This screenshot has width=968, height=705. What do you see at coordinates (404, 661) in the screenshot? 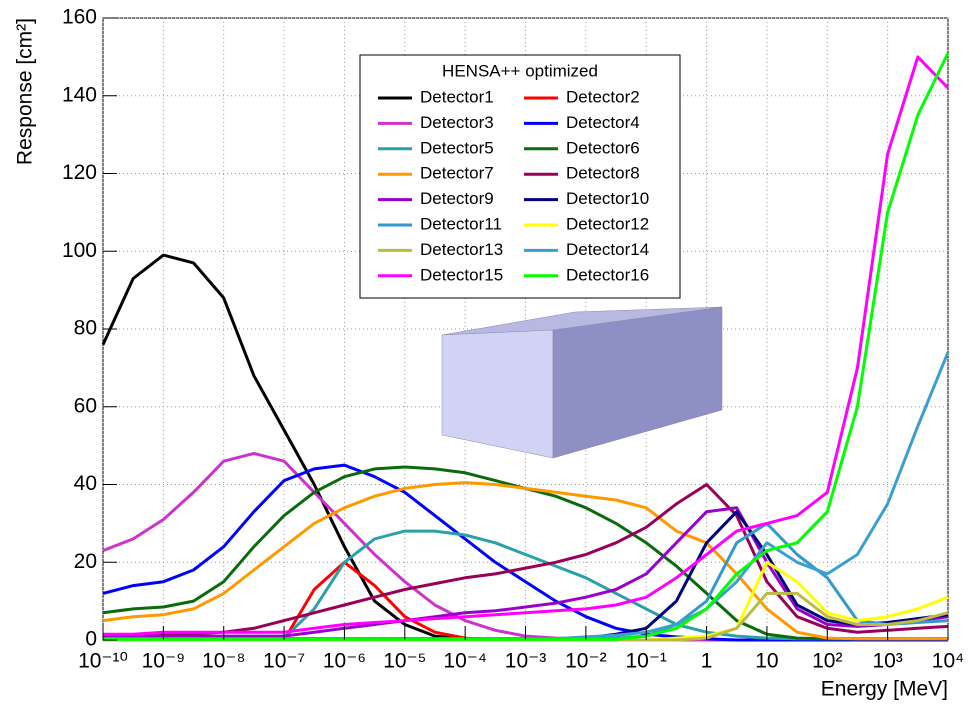
I see `x-tick-label: 10⁻⁵` at bounding box center [404, 661].